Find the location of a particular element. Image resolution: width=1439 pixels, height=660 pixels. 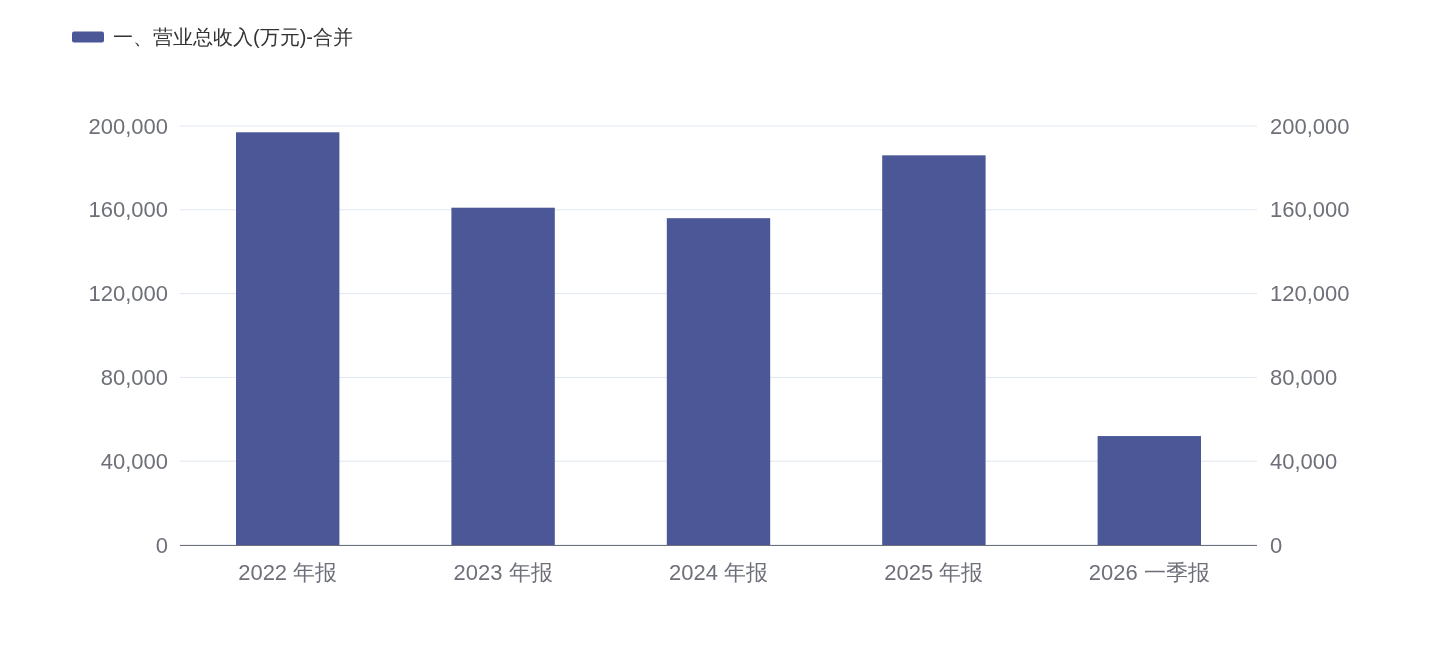

x-tick-label: 2024 年报 is located at coordinates (718, 572).